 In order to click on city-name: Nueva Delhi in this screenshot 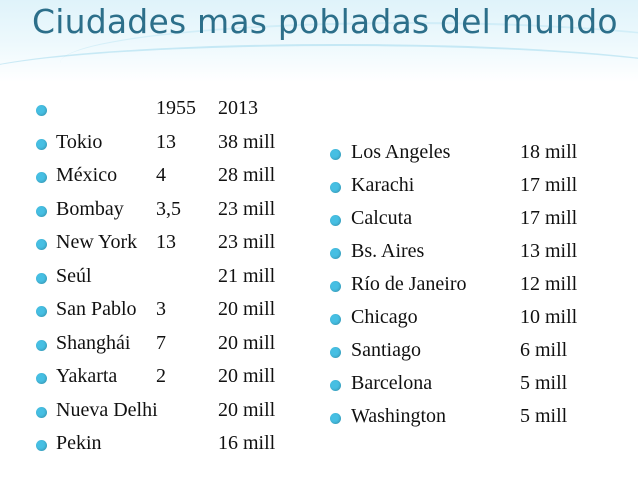, I will do `click(107, 409)`.